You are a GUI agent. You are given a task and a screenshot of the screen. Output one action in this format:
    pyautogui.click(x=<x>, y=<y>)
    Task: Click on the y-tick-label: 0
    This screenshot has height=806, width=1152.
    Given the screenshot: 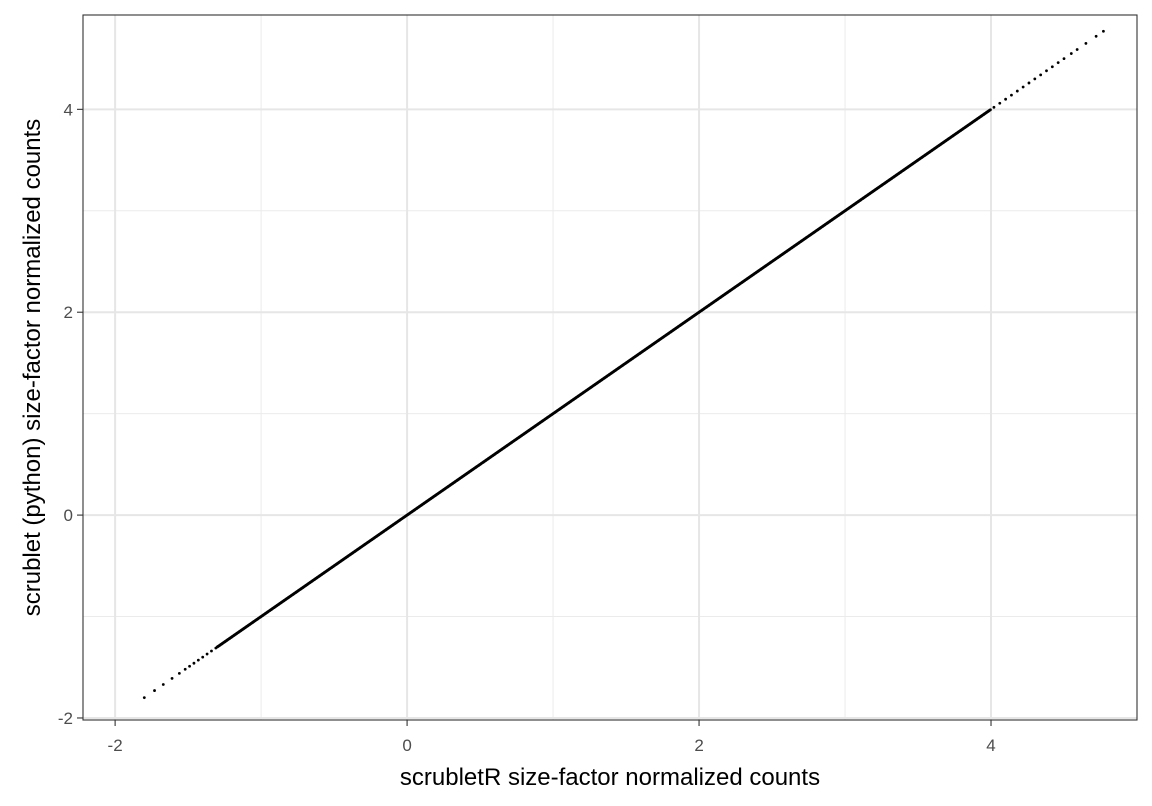 What is the action you would take?
    pyautogui.click(x=68, y=515)
    